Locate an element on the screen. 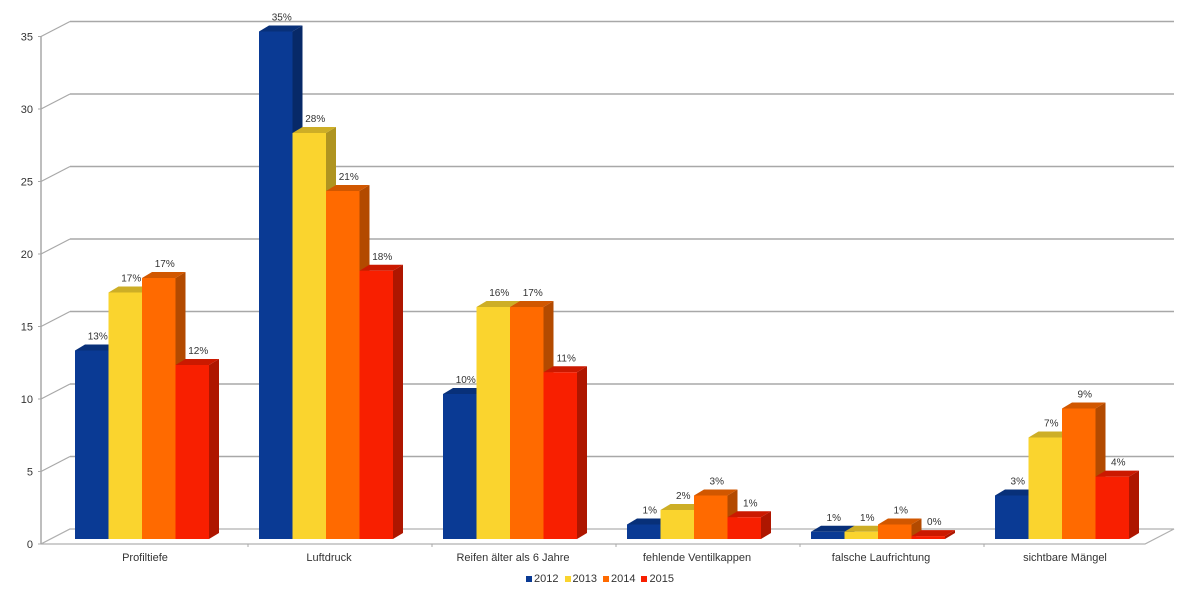 The height and width of the screenshot is (595, 1200). data-label: 35% is located at coordinates (282, 18).